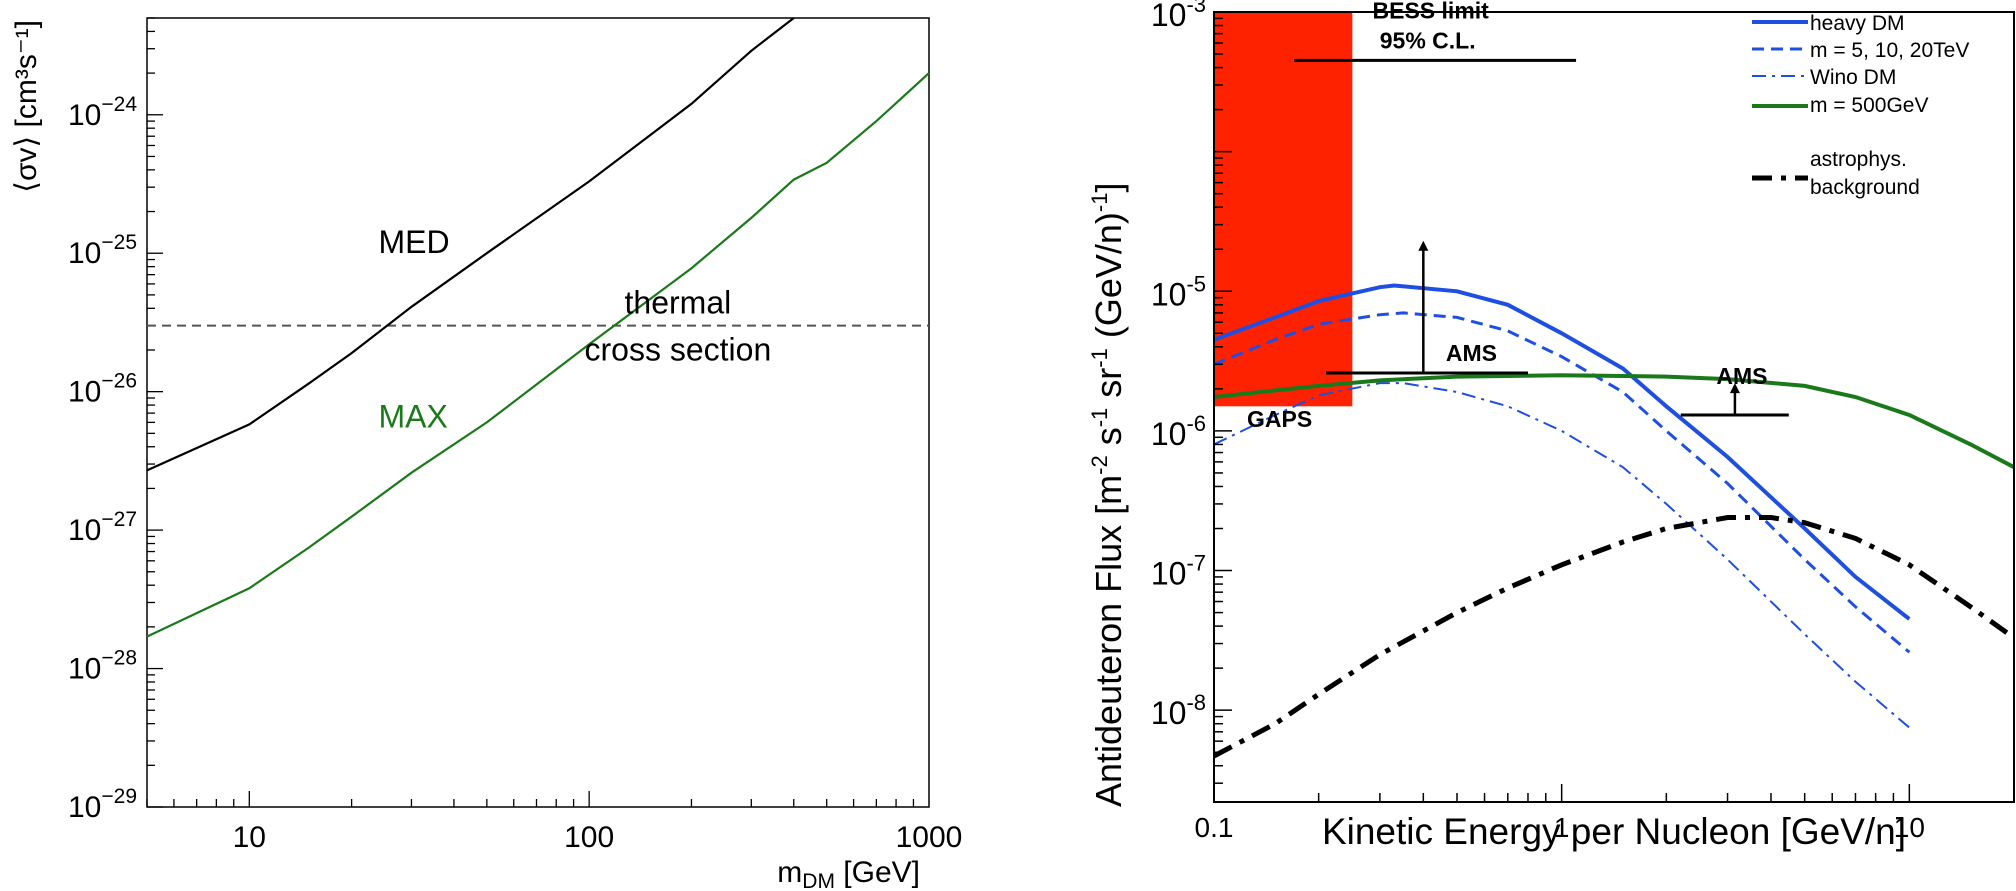 Image resolution: width=2016 pixels, height=891 pixels. I want to click on legend-label: heavy DM, so click(1857, 23).